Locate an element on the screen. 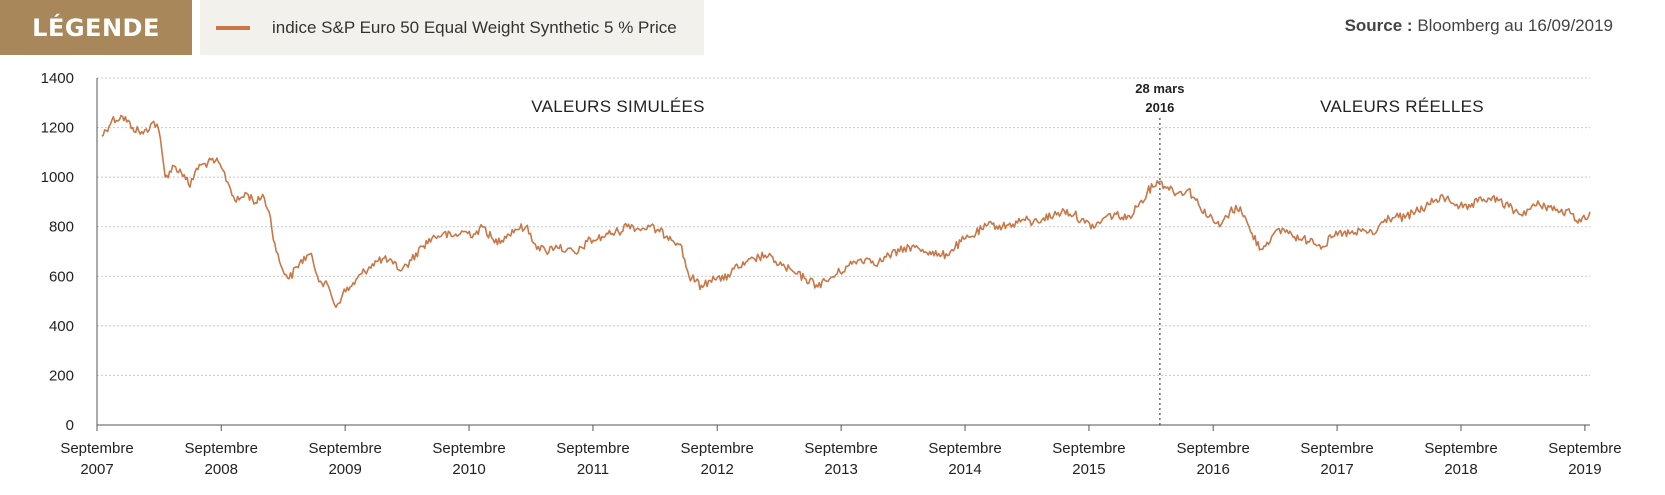 This screenshot has width=1665, height=495. y-axis: 0 200 400 600 800 1000 1200 1400 is located at coordinates (69, 252).